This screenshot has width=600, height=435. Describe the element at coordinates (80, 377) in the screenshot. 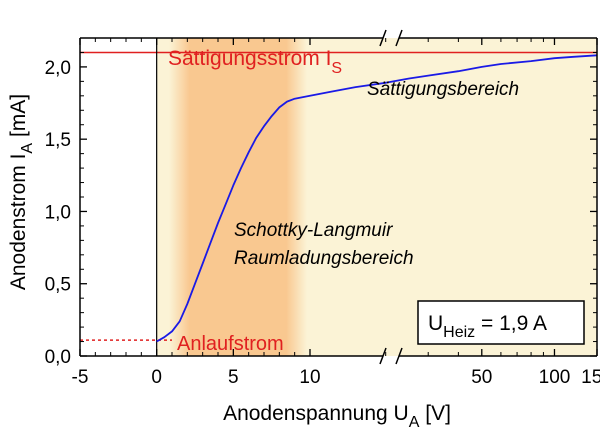

I see `x-tick-label: -5` at that location.